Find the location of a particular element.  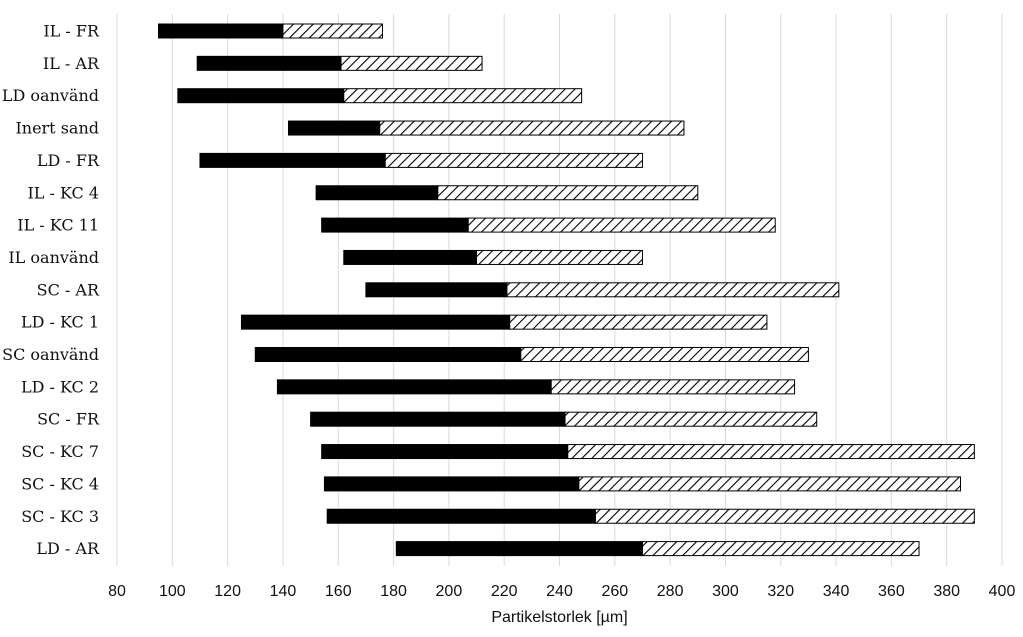

x-tick-label: 300 is located at coordinates (725, 591).